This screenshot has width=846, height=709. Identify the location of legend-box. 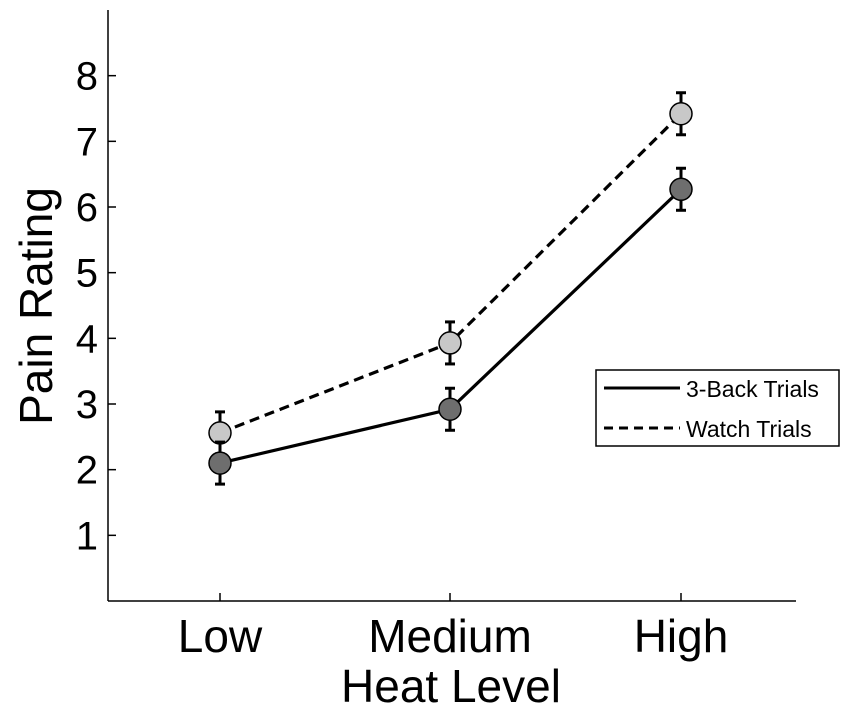
(717, 408).